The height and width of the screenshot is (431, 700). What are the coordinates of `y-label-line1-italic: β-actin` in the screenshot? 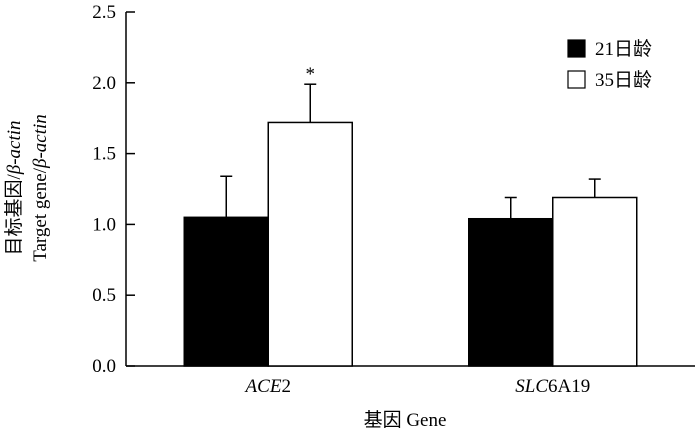 It's located at (14, 147).